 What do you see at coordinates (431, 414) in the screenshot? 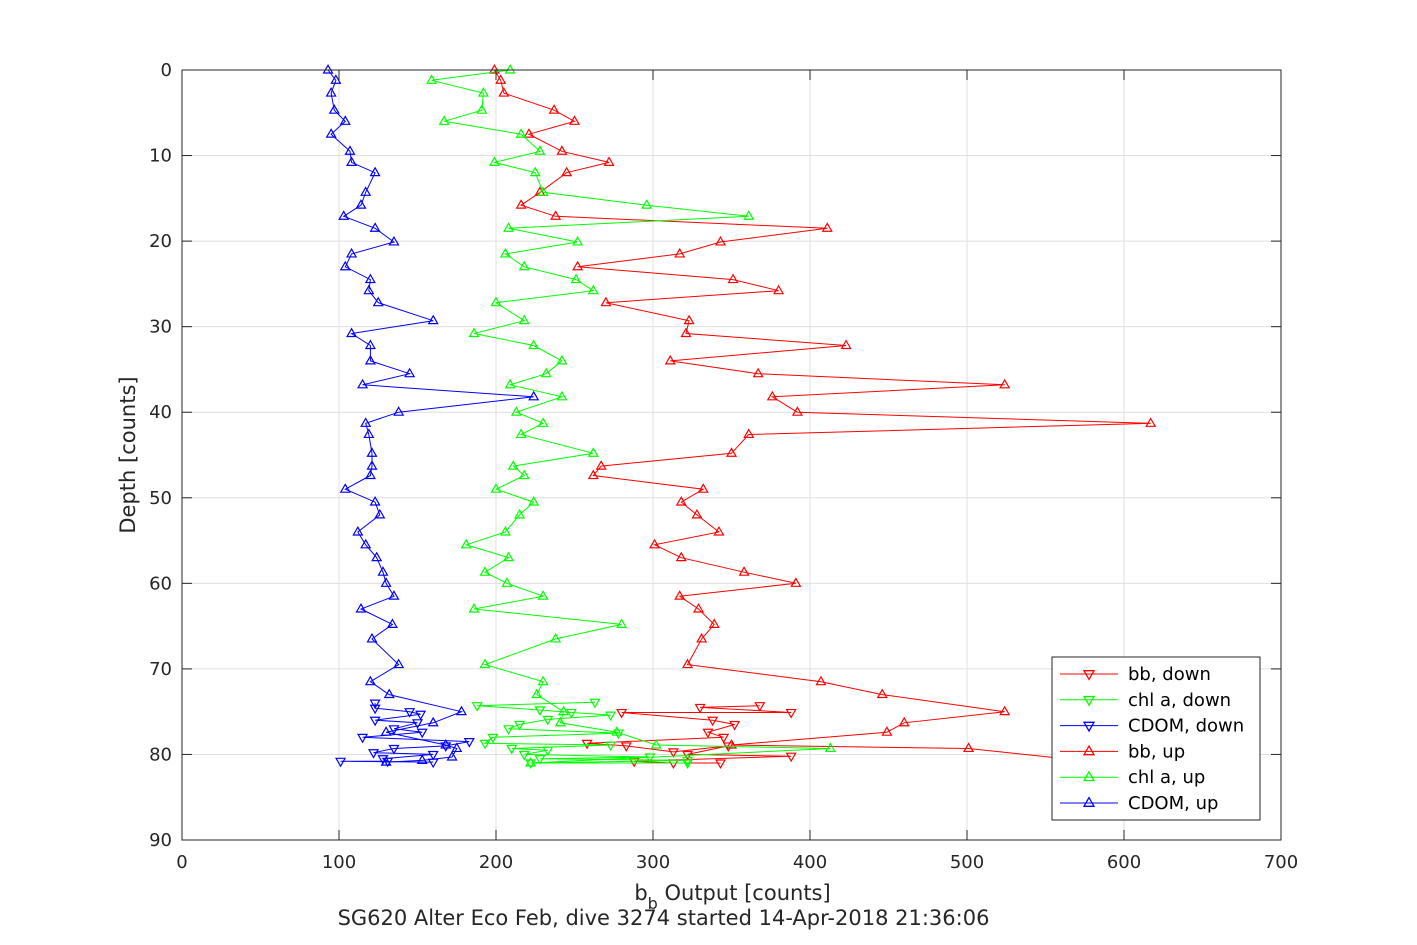
I see `series-cdom-up` at bounding box center [431, 414].